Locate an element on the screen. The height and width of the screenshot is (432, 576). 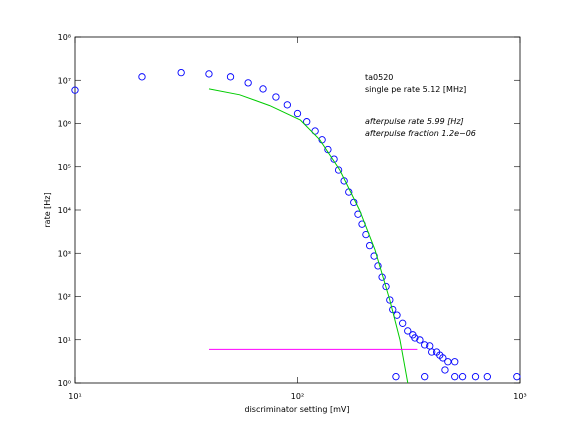
y-tick-label: 10³ is located at coordinates (64, 253).